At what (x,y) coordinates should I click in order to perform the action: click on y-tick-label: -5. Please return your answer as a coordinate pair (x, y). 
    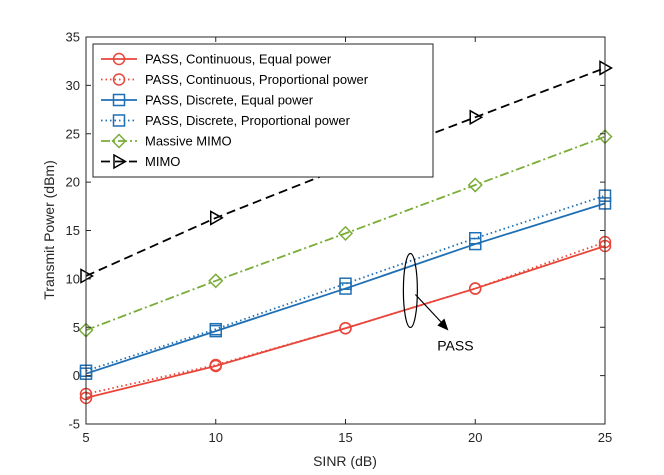
    Looking at the image, I should click on (74, 424).